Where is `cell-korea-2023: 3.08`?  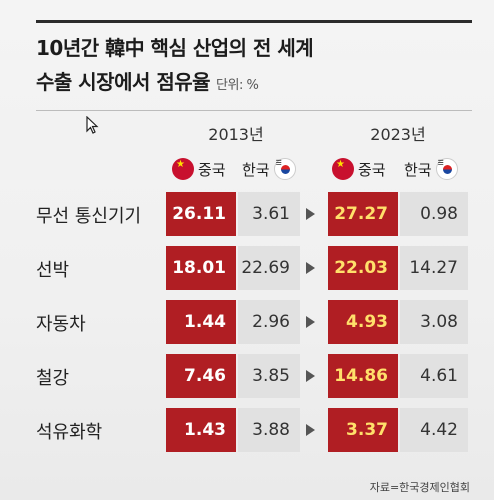 cell-korea-2023: 3.08 is located at coordinates (434, 322).